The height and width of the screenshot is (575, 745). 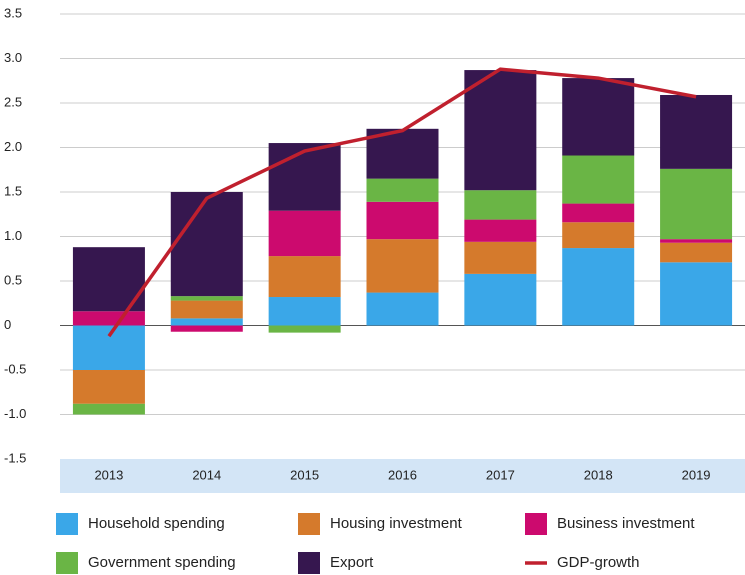 What do you see at coordinates (352, 562) in the screenshot?
I see `legend-label: Export` at bounding box center [352, 562].